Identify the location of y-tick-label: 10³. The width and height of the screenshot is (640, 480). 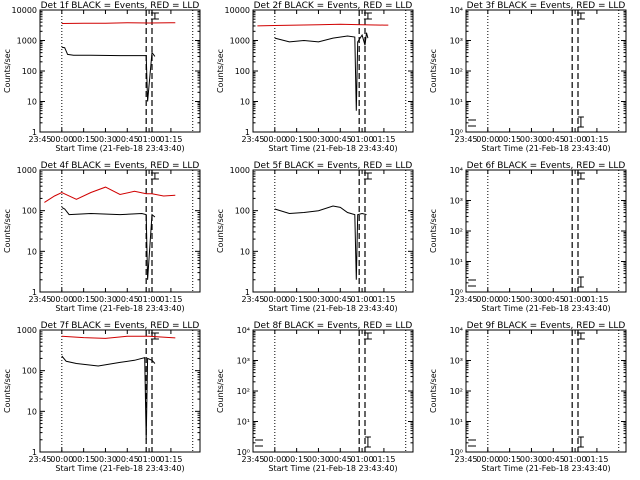
(243, 361).